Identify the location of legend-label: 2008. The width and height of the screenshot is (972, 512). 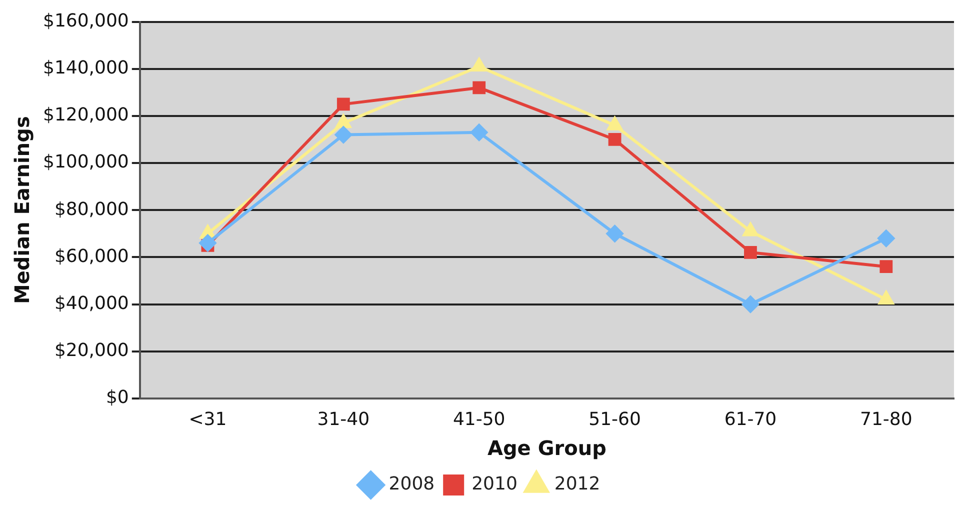
(411, 484).